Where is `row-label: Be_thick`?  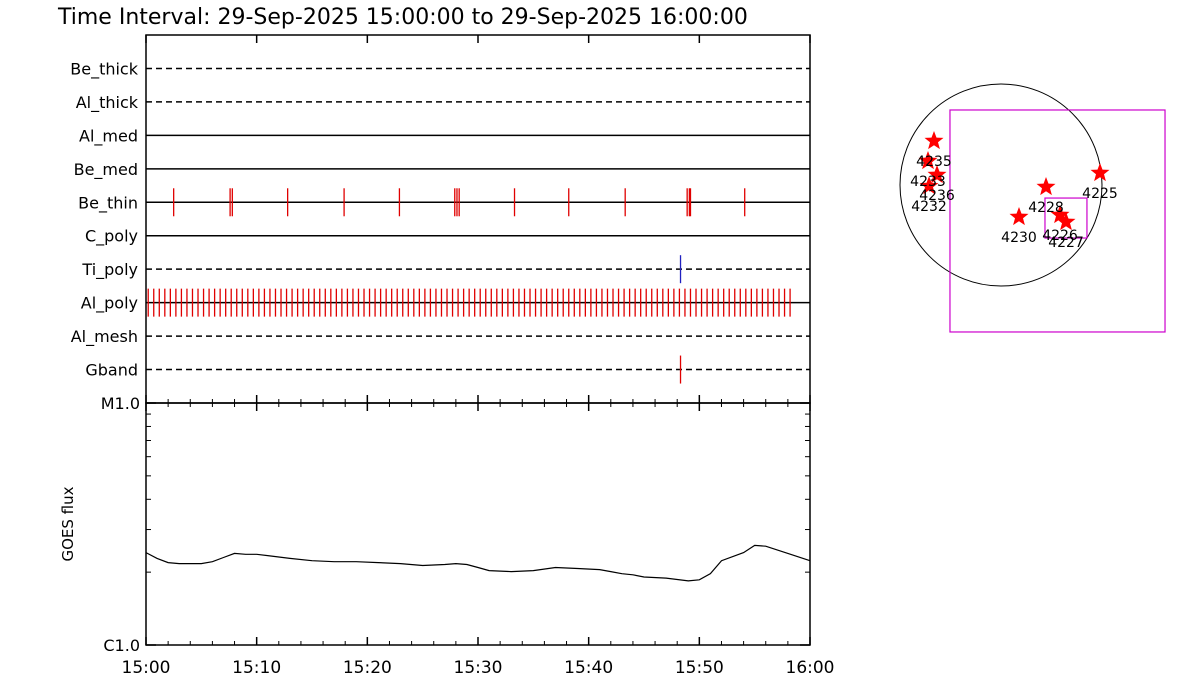
row-label: Be_thick is located at coordinates (104, 69).